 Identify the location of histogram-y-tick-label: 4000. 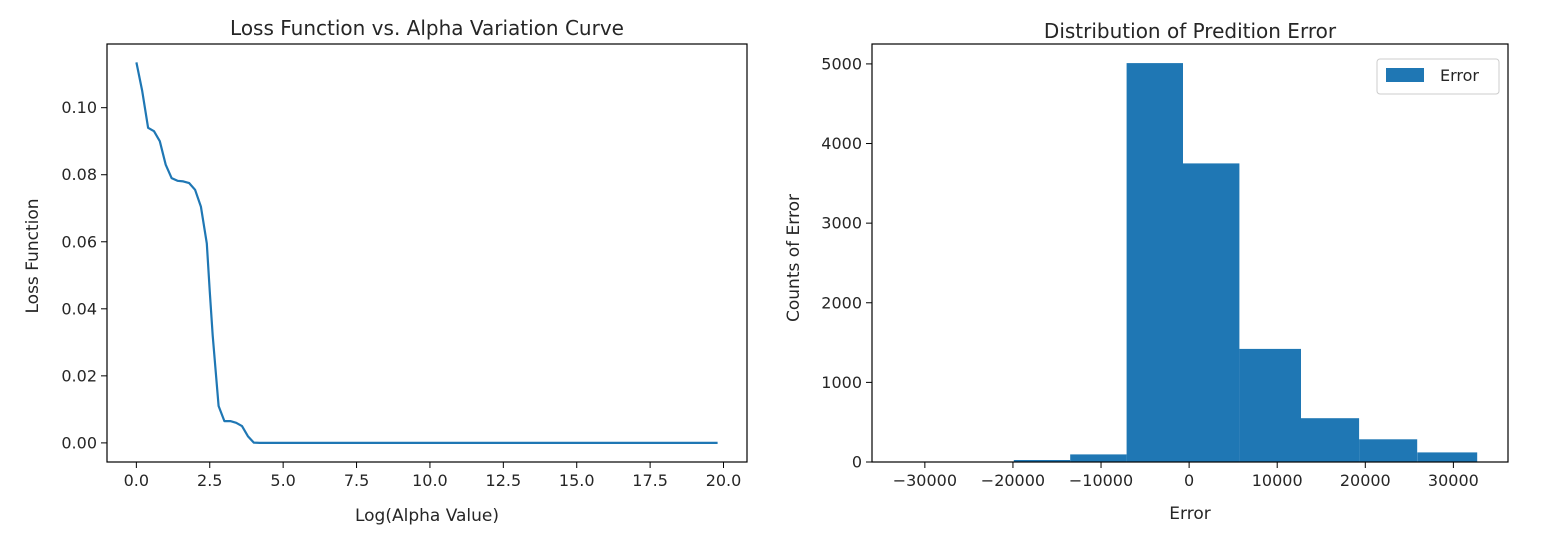
(841, 143).